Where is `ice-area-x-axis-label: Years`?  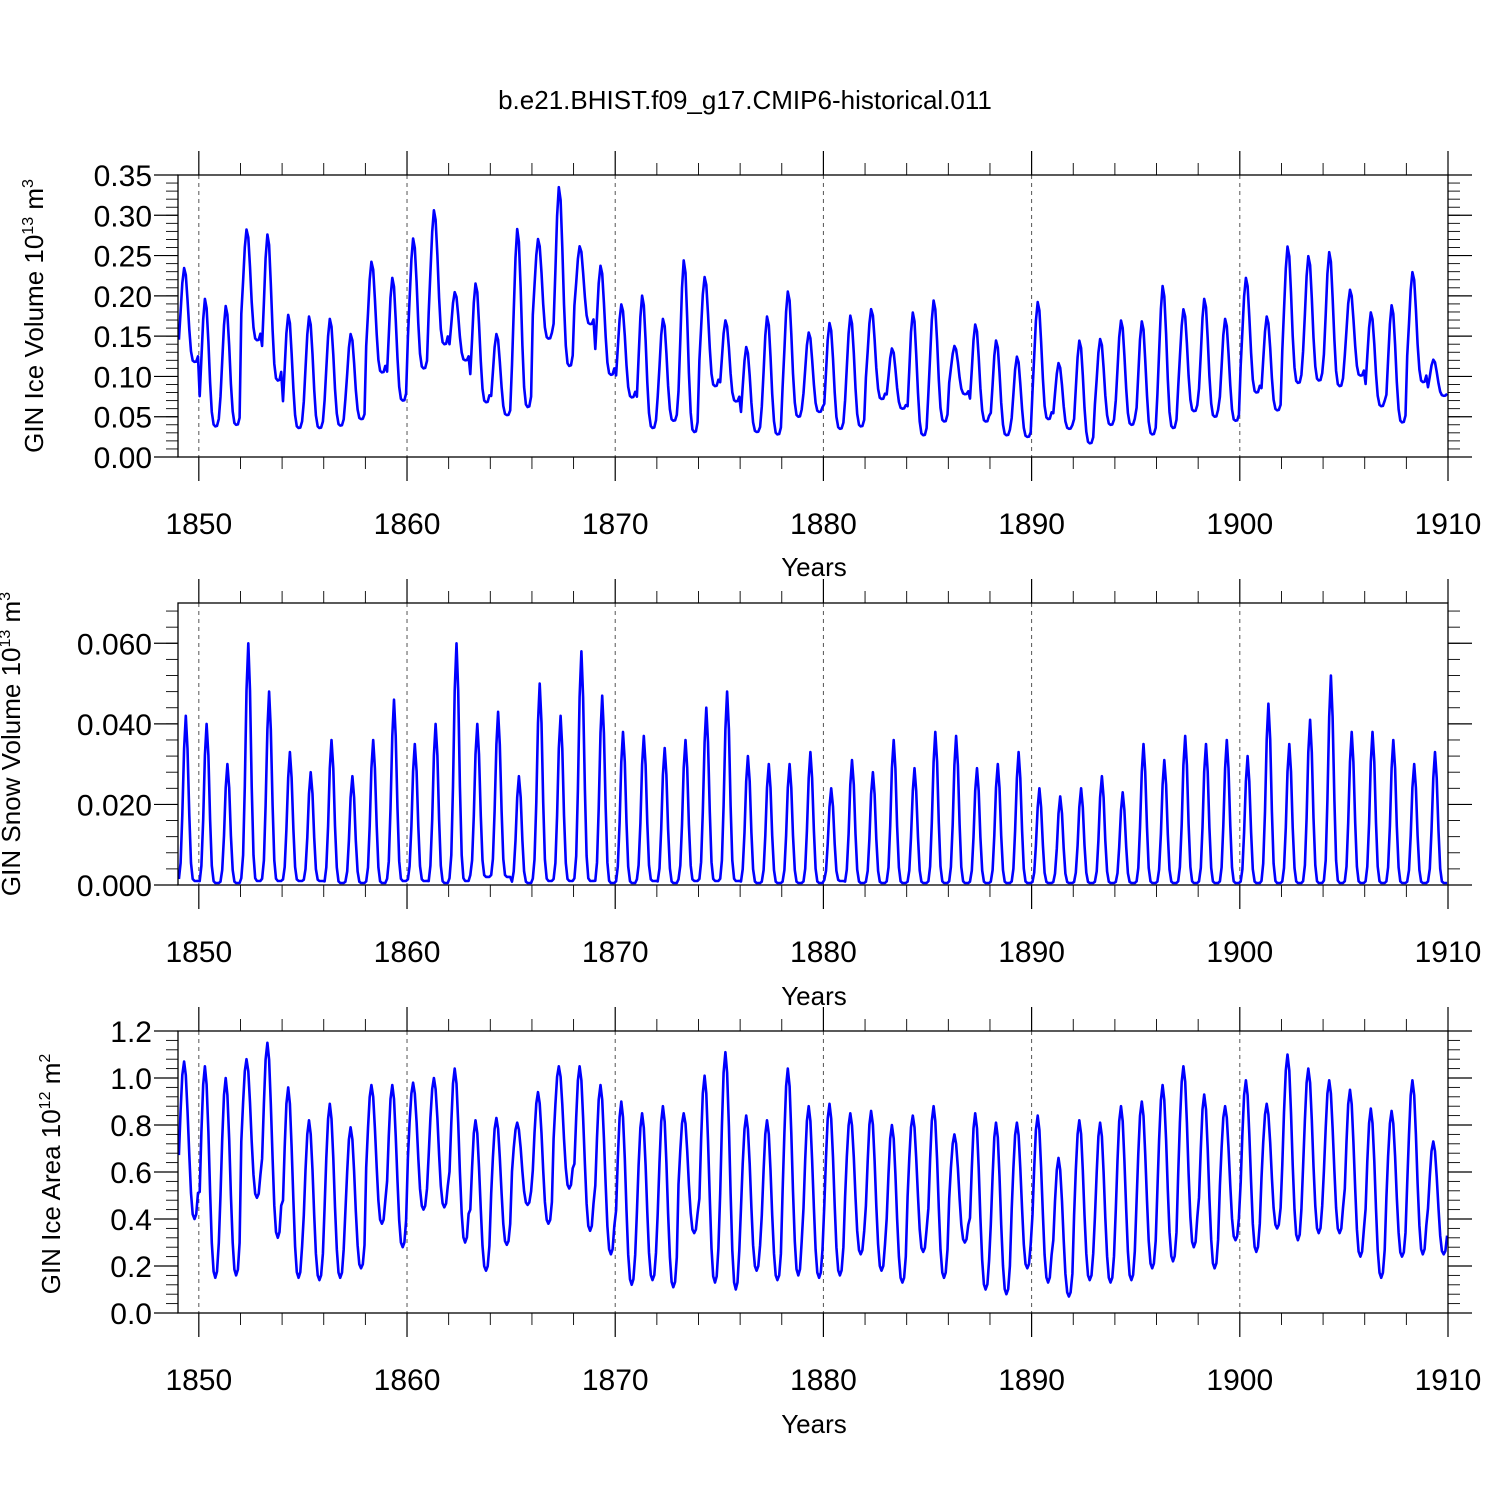
ice-area-x-axis-label: Years is located at coordinates (814, 1424).